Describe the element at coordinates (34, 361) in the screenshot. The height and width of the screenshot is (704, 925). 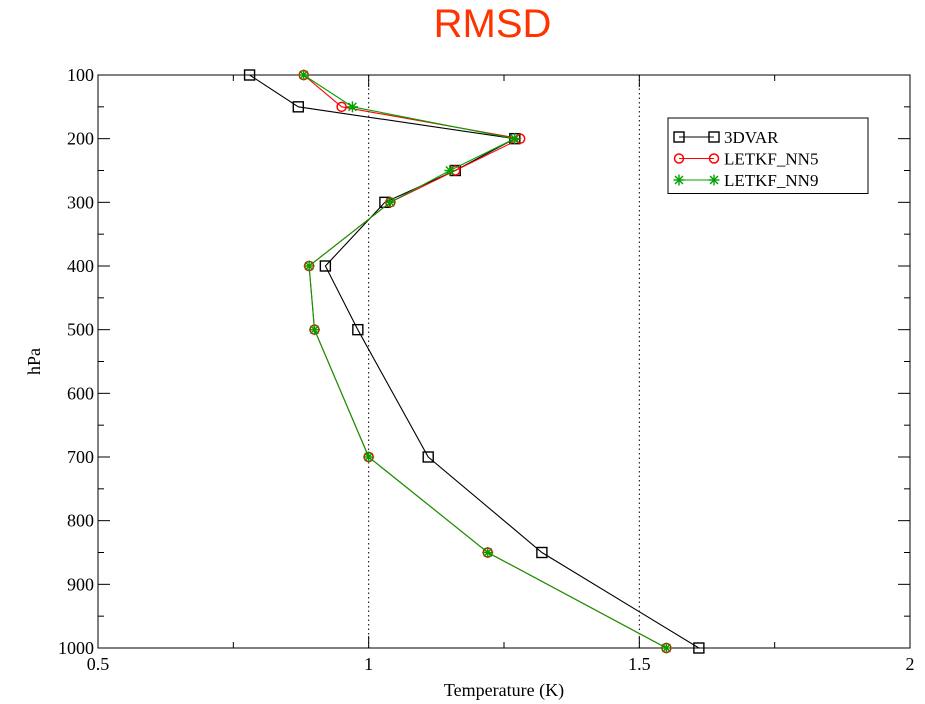
I see `y-axis-label: hPa` at that location.